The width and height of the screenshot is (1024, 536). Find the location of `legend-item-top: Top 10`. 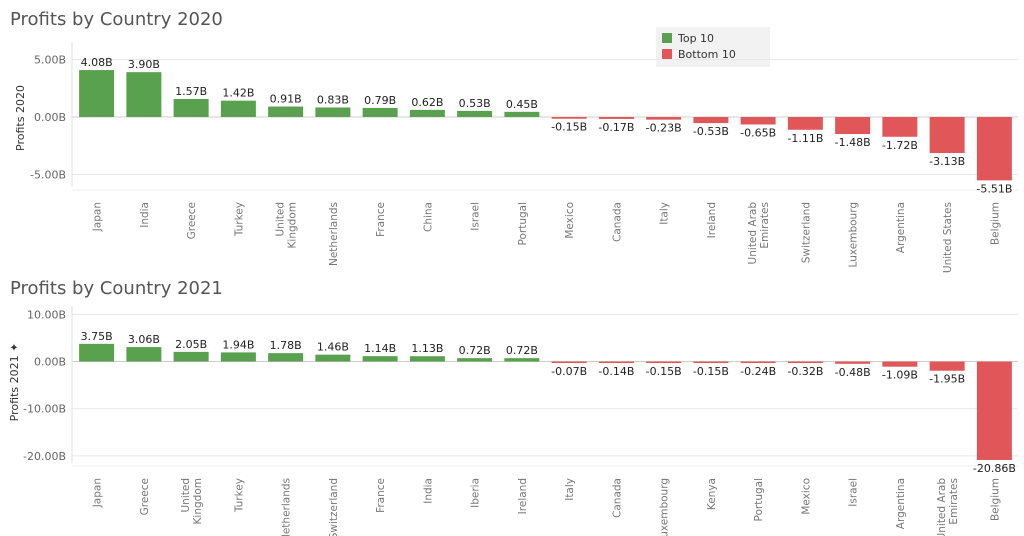

legend-item-top: Top 10 is located at coordinates (688, 38).